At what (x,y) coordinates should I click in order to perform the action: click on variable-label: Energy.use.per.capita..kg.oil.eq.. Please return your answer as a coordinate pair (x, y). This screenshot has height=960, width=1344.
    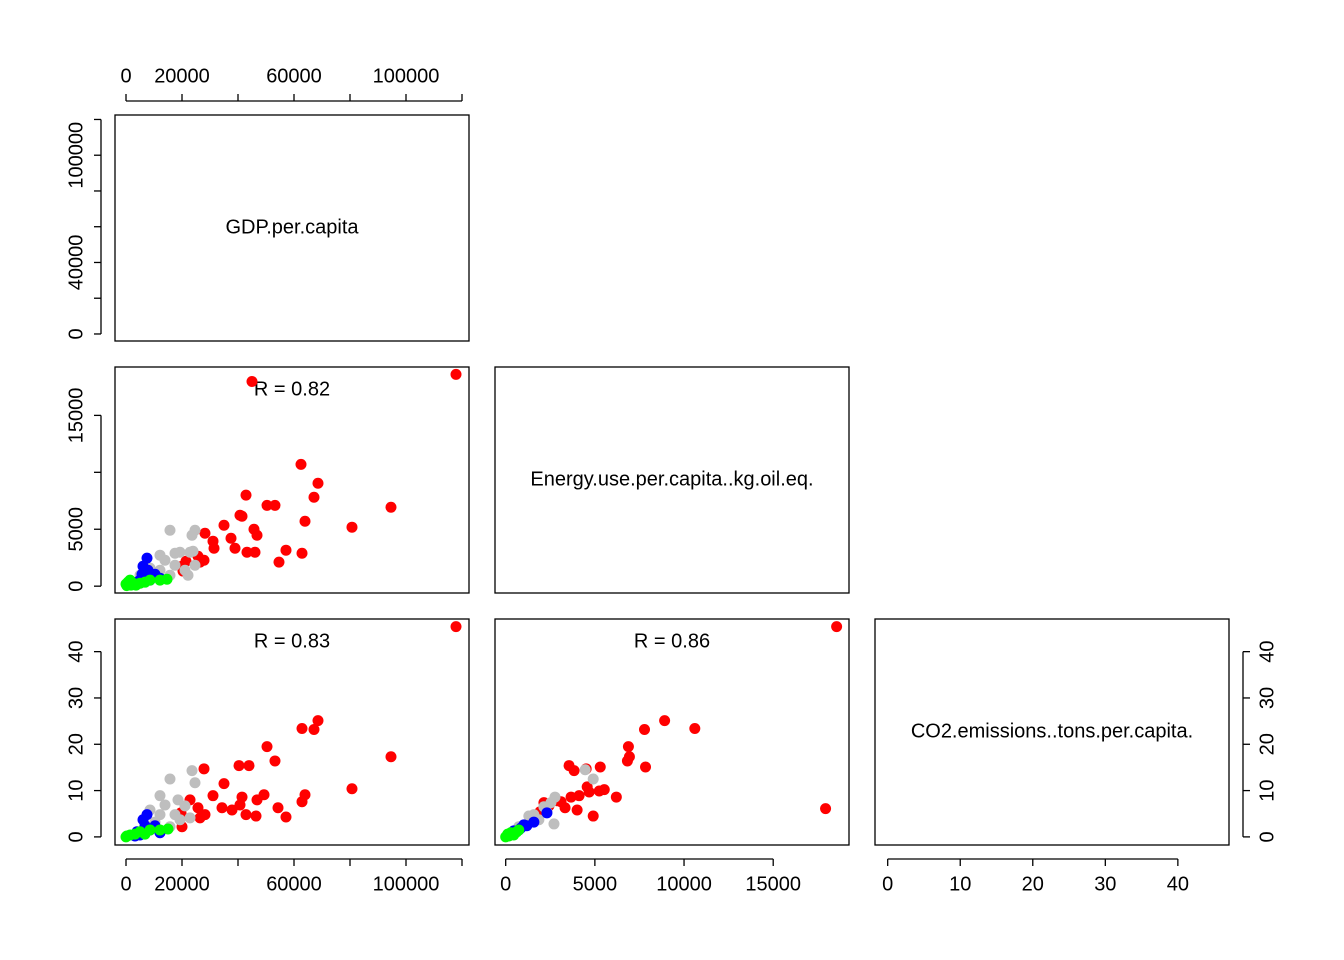
    Looking at the image, I should click on (671, 479).